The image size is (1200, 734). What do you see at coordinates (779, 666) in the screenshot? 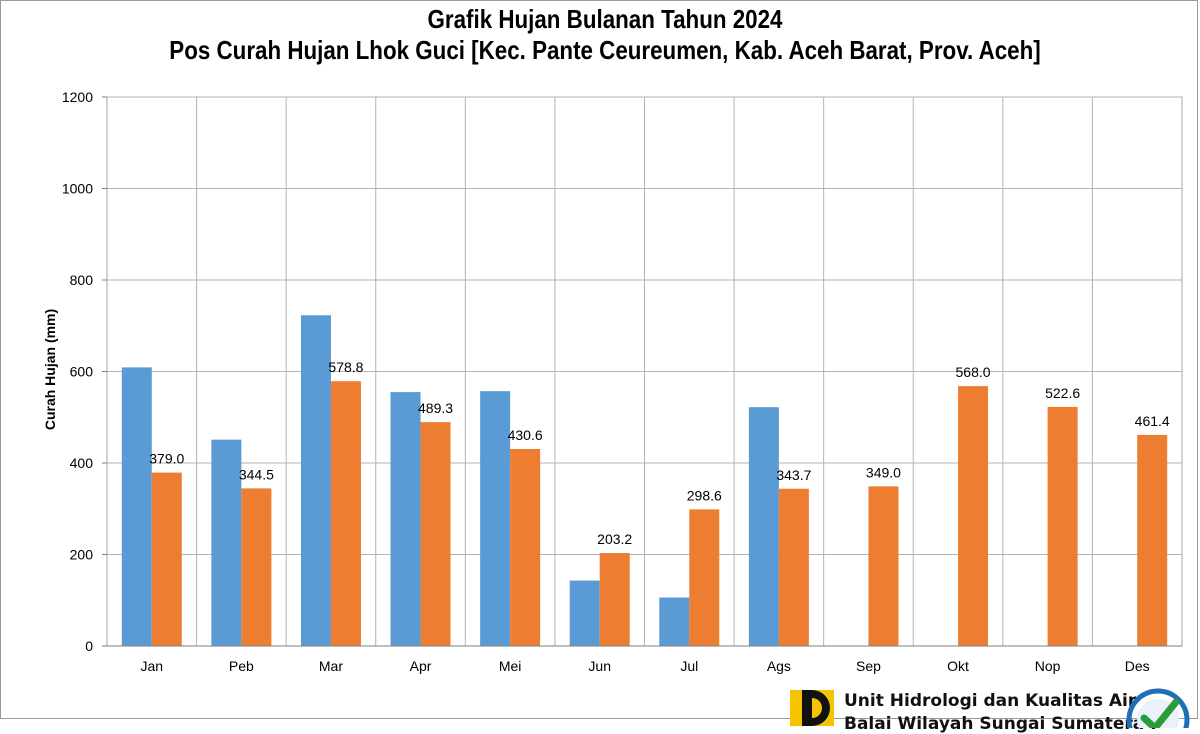
I see `x-tick-label: Ags` at bounding box center [779, 666].